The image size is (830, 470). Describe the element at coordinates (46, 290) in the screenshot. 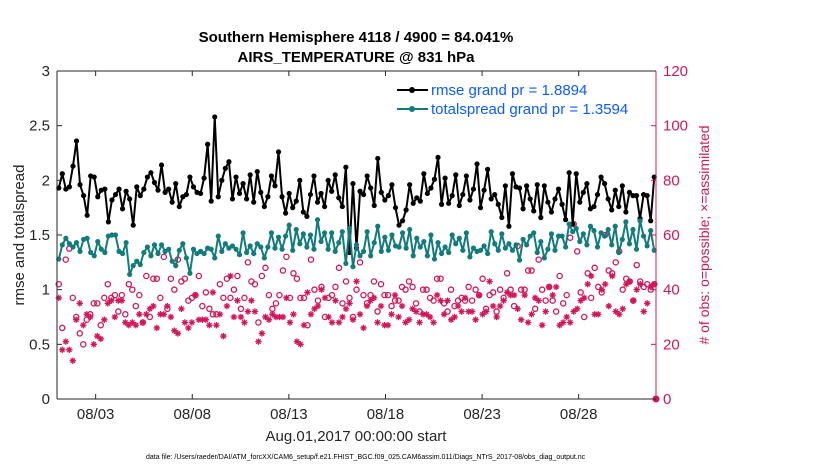

I see `y-tick-label: 1` at that location.